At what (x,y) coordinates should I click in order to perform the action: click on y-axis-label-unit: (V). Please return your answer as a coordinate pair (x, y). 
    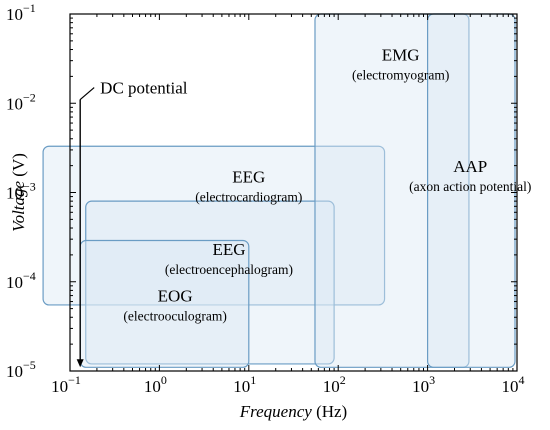
    Looking at the image, I should click on (18, 165).